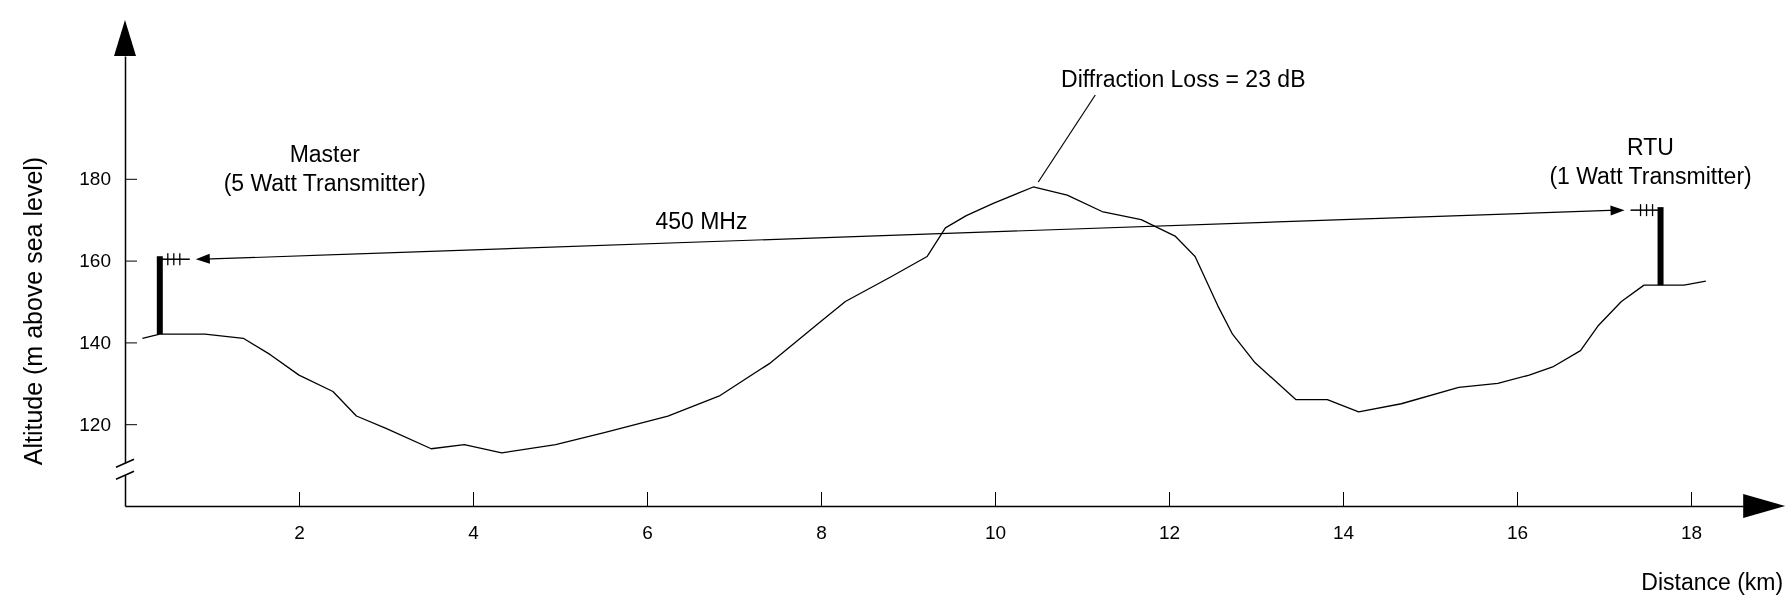  What do you see at coordinates (33, 311) in the screenshot?
I see `y-axis-title: Altitude (m above sea level)` at bounding box center [33, 311].